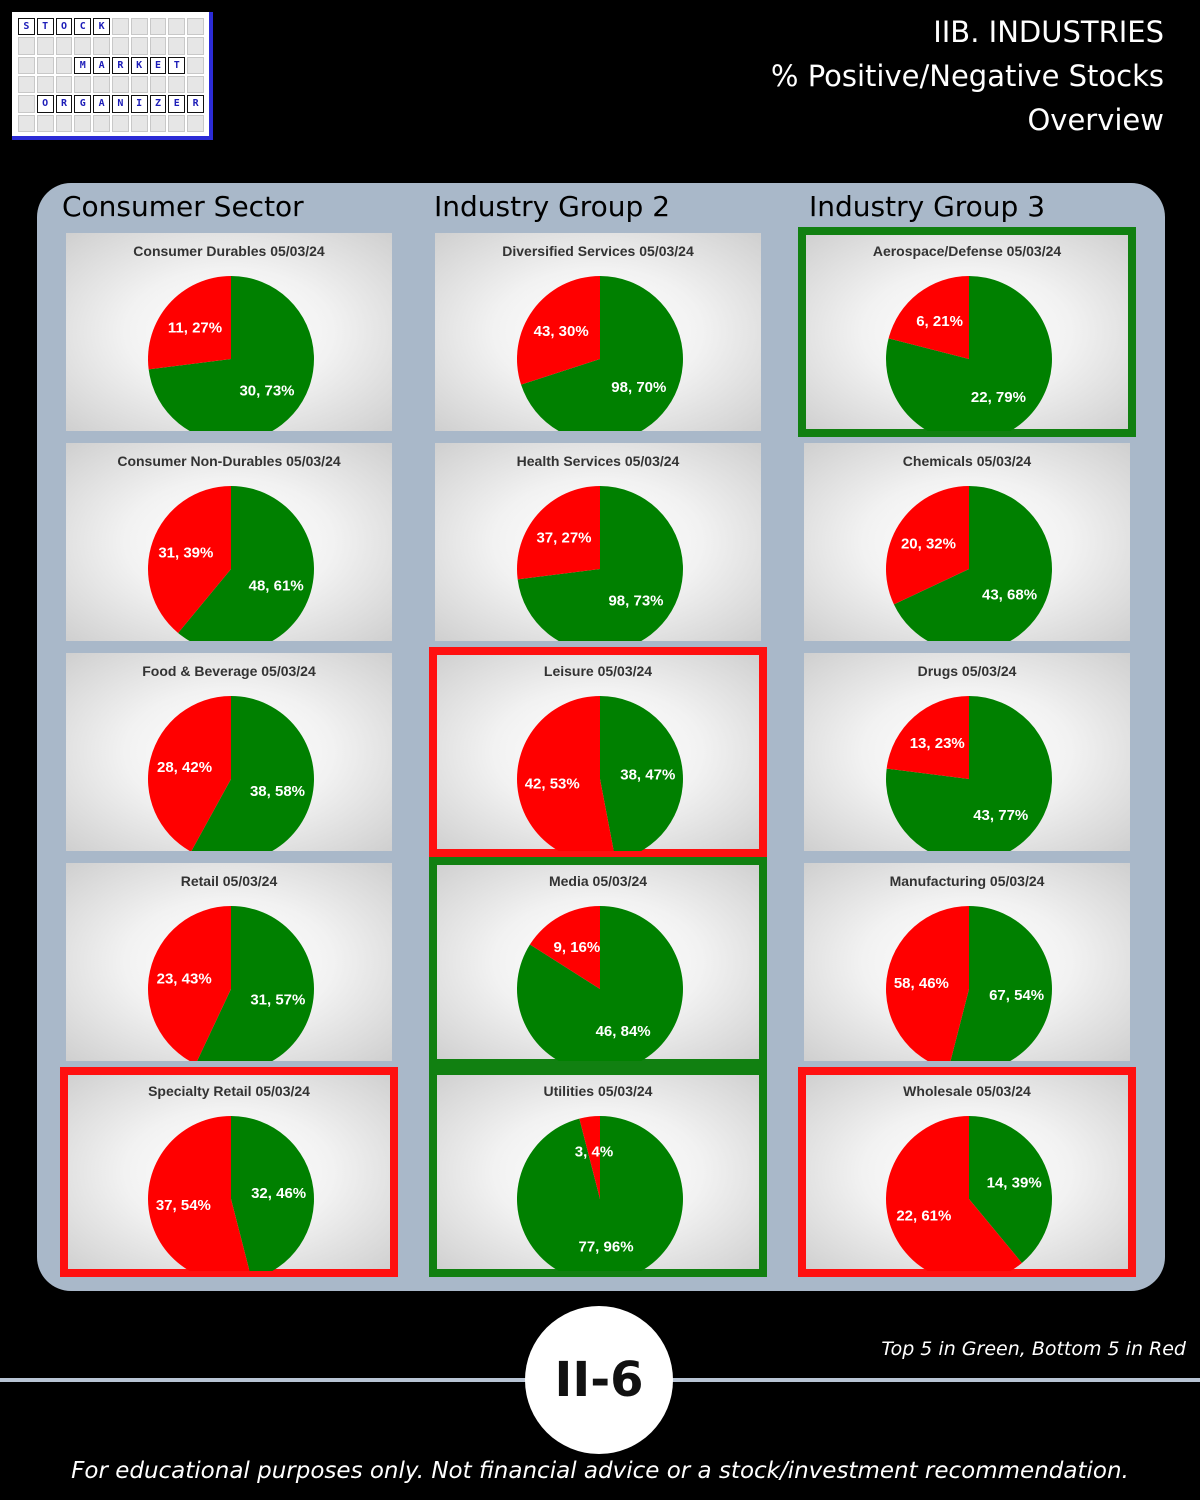  I want to click on pie-label-negative: 11, 27%, so click(195, 327).